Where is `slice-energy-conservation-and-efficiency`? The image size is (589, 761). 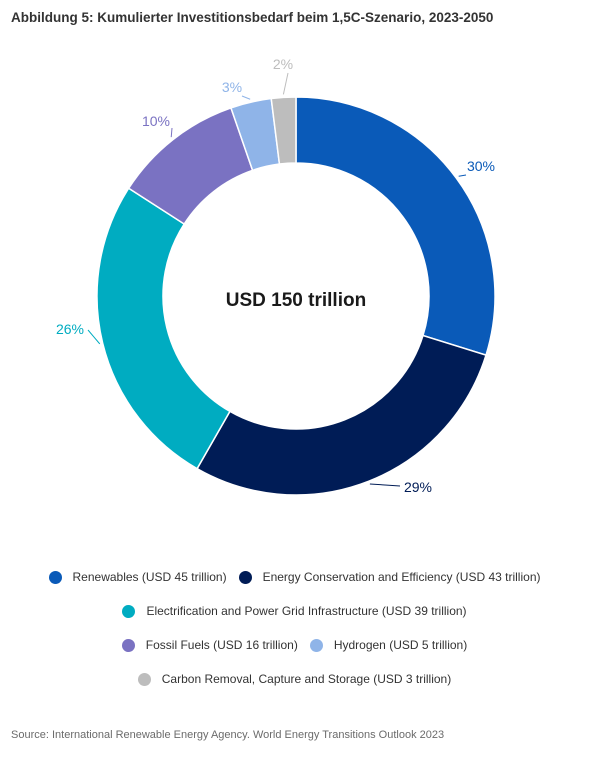 slice-energy-conservation-and-efficiency is located at coordinates (341, 415).